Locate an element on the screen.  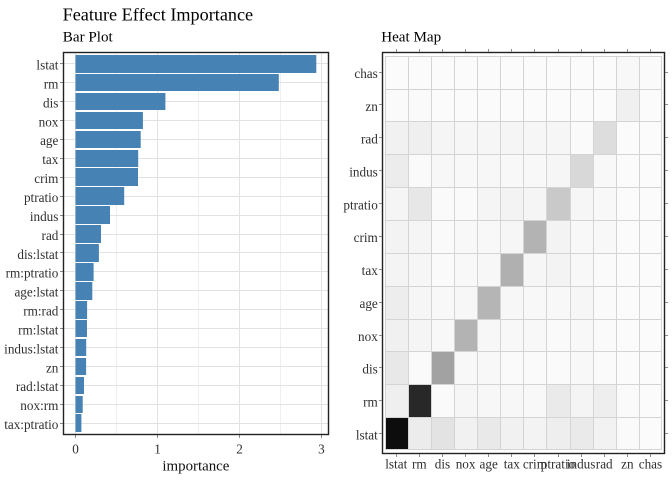
svg-text: rm:rad is located at coordinates (41, 311).